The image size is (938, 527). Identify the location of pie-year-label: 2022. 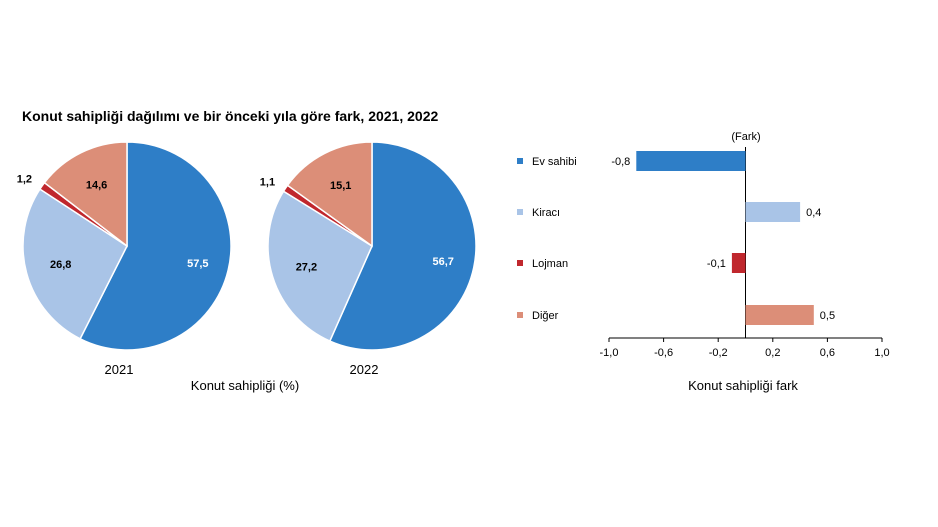
(364, 369).